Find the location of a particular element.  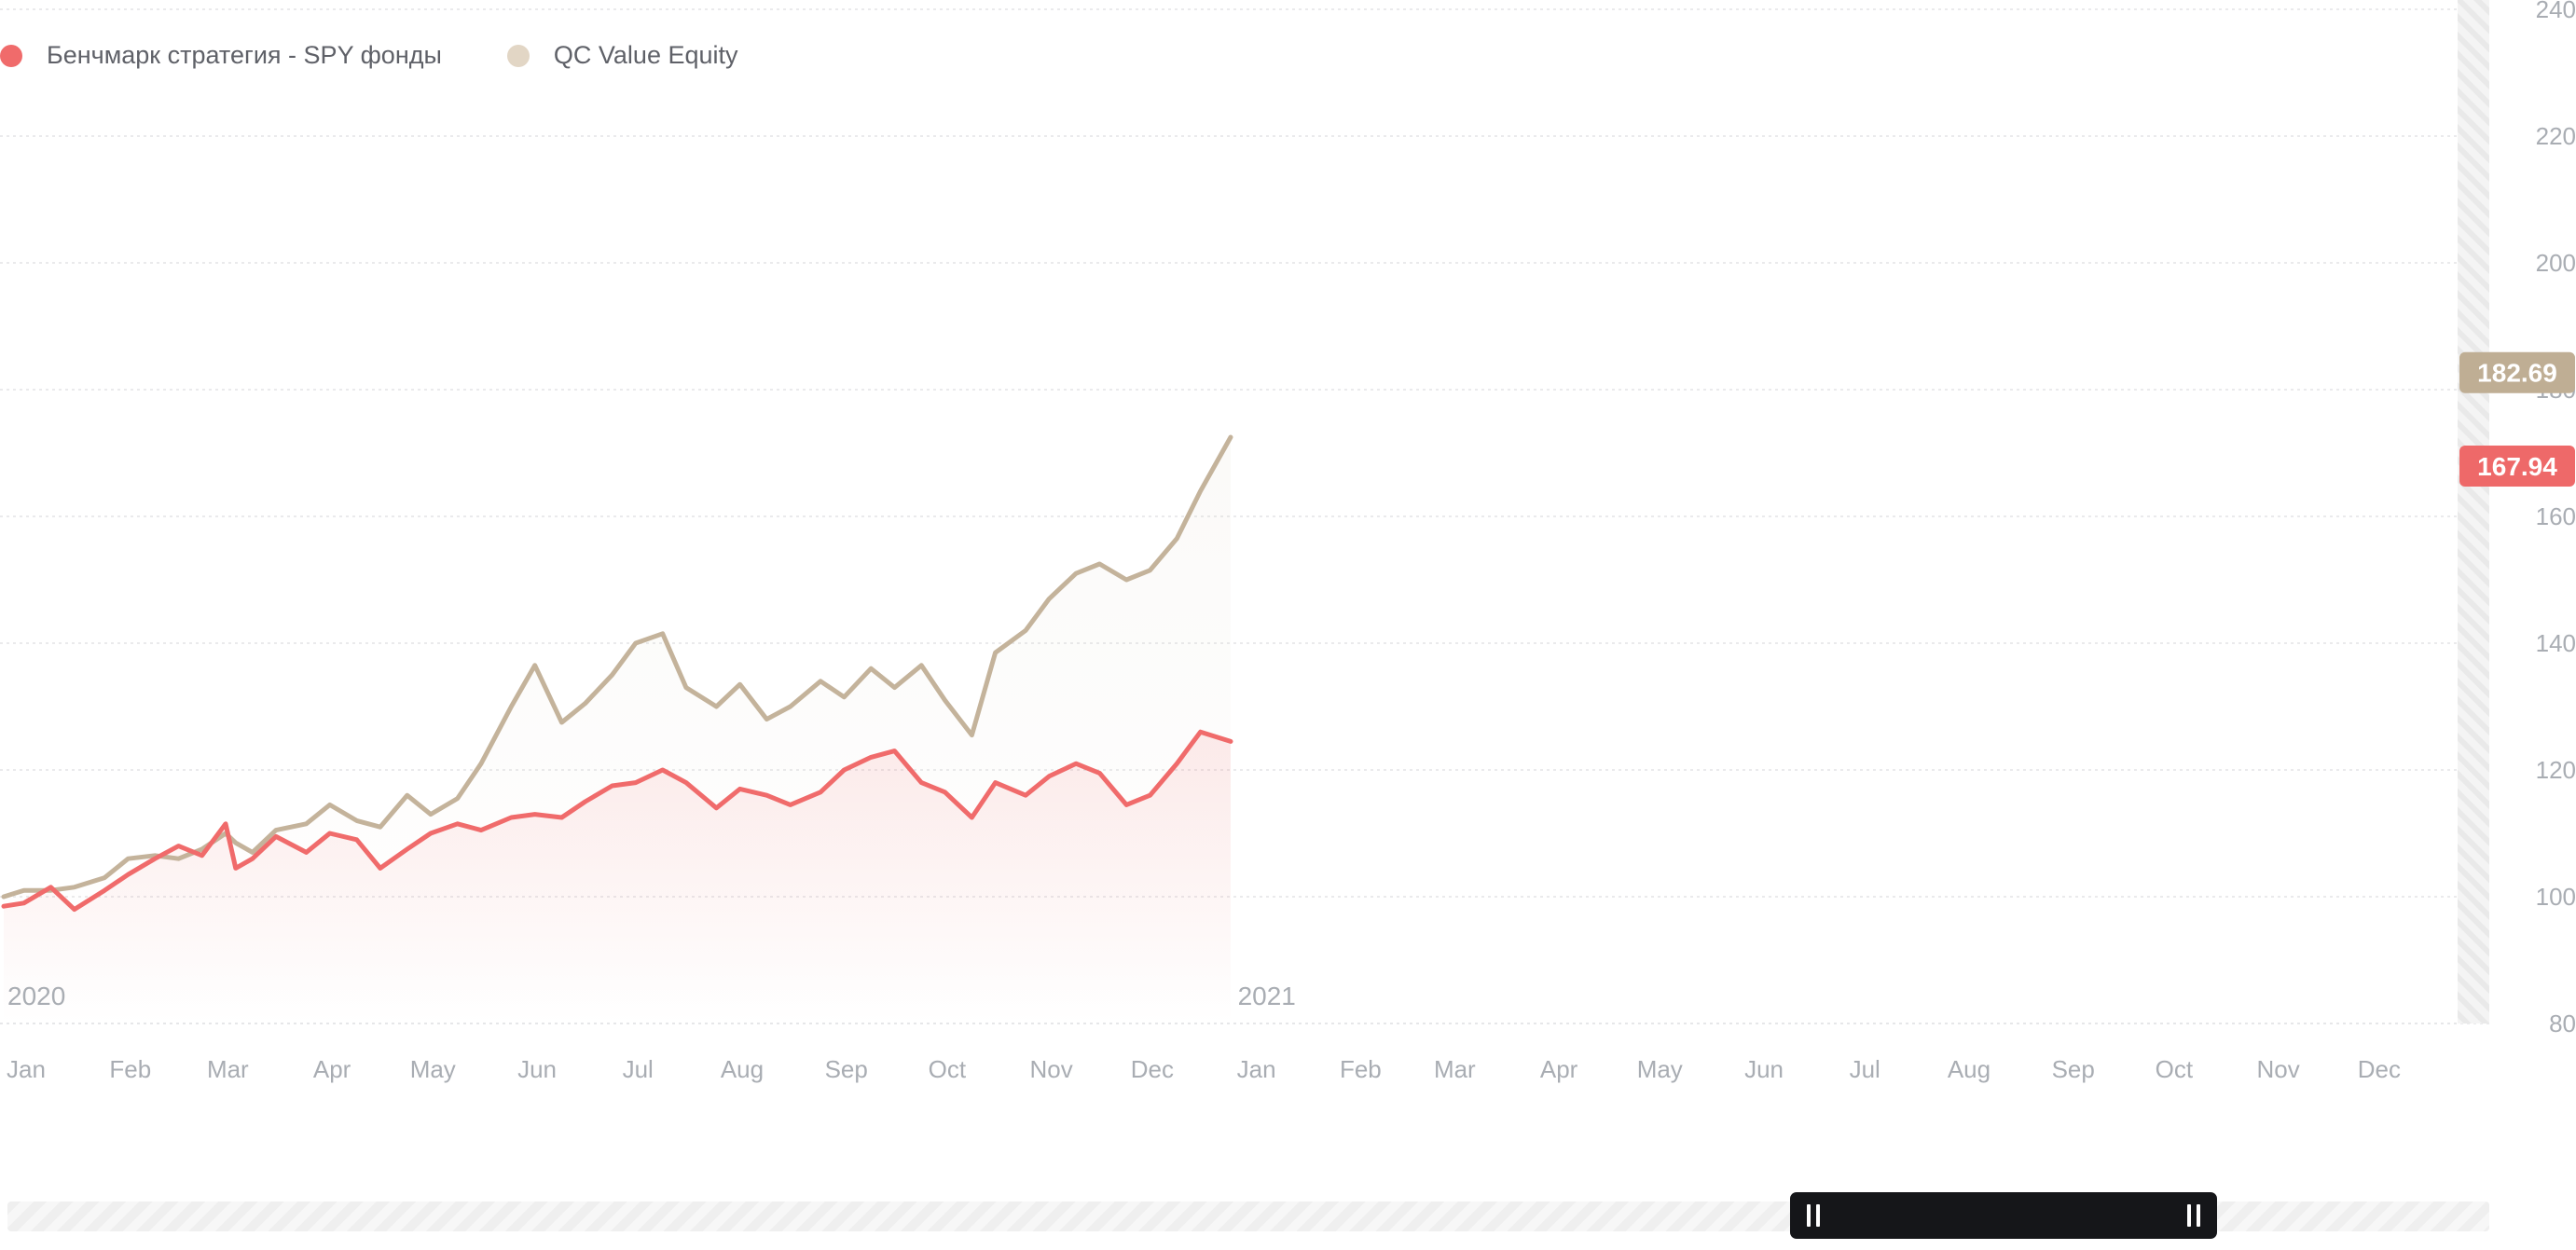

range-navigator-window is located at coordinates (2003, 1215).